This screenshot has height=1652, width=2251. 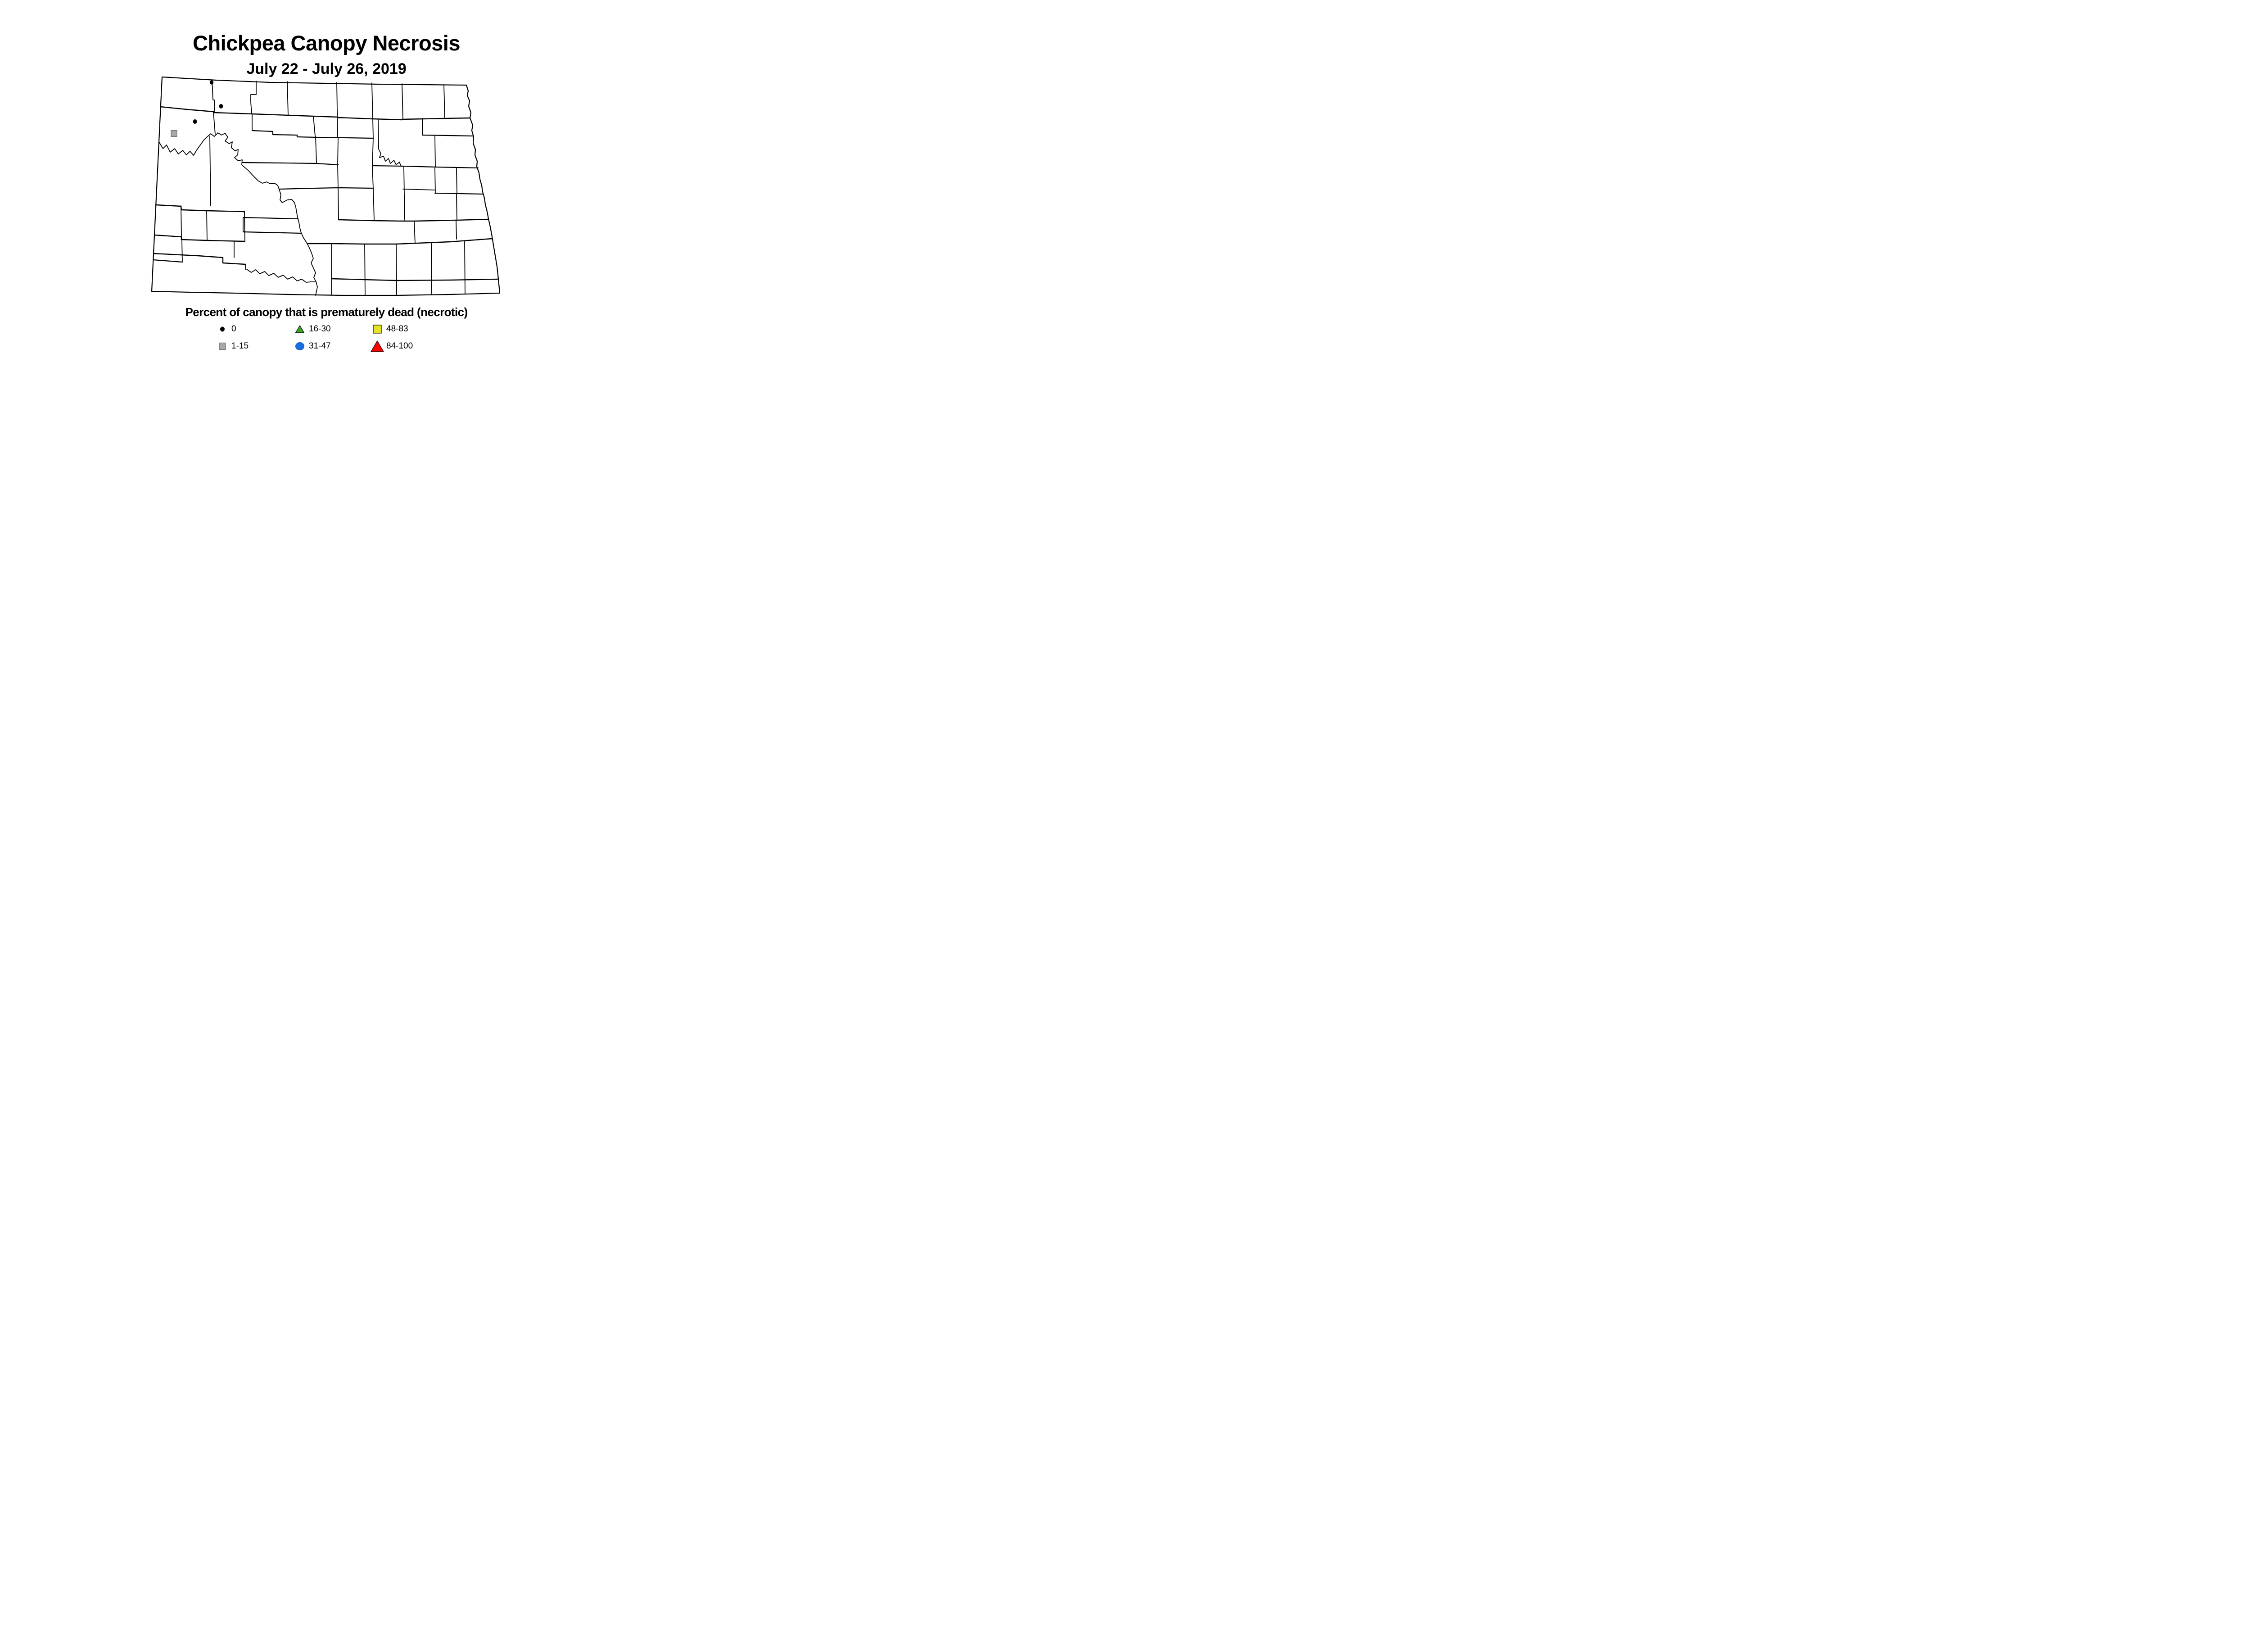 I want to click on legend-item-16-30: 16-30, so click(x=312, y=329).